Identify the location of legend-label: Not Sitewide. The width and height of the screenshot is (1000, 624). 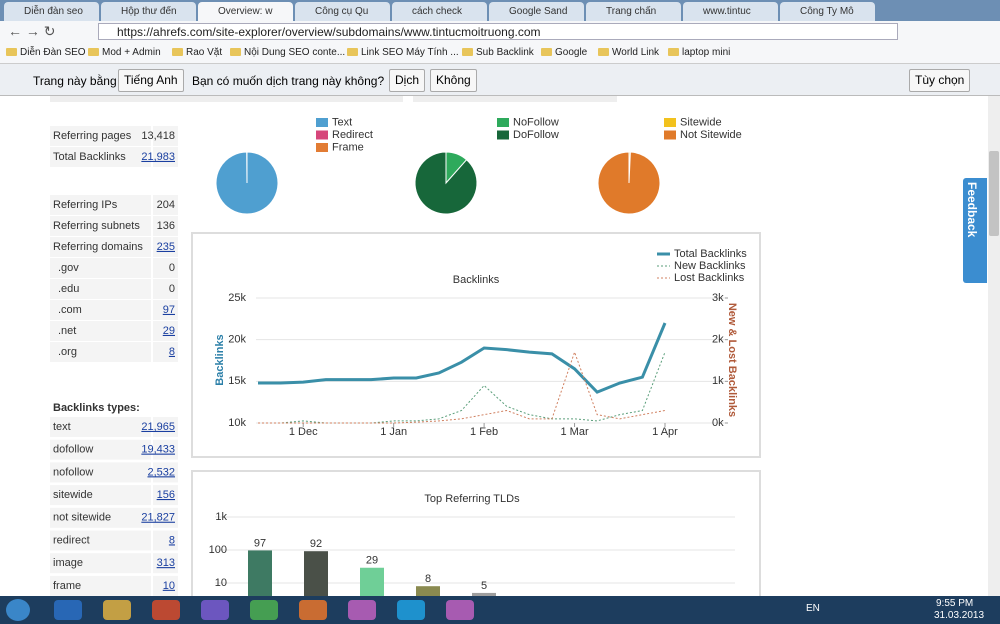
(711, 135).